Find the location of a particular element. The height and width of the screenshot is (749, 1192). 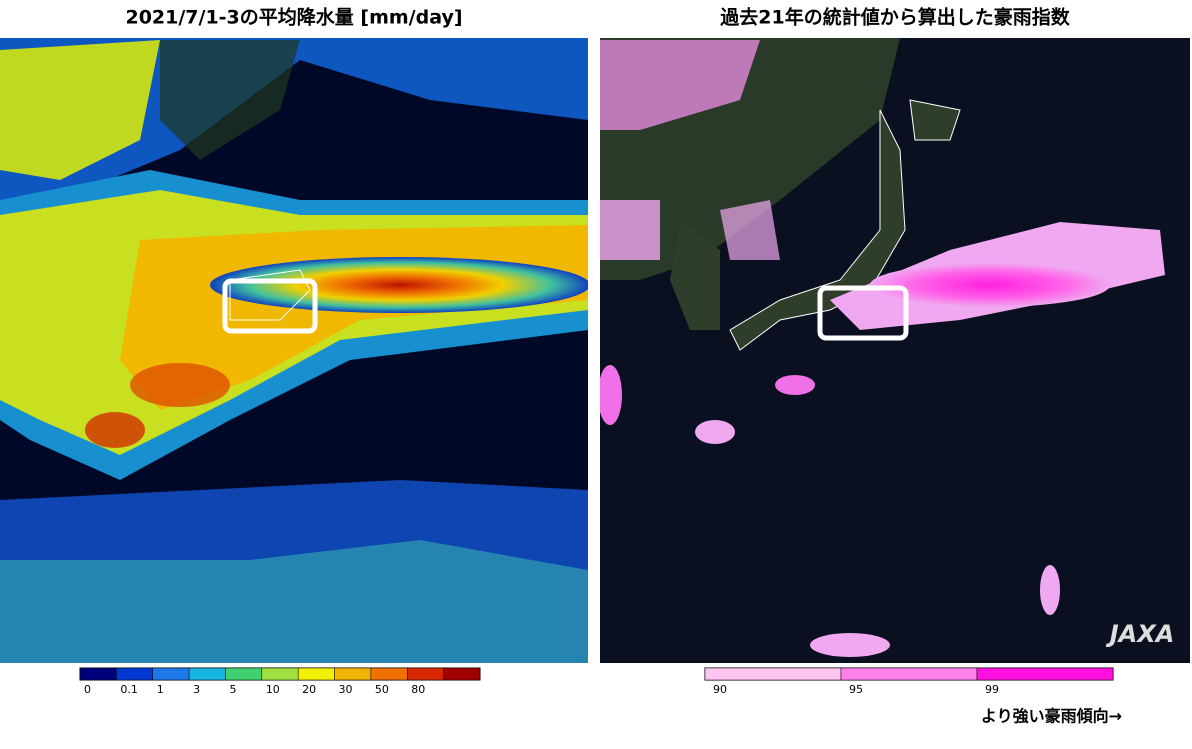

colorbar-label: 90 is located at coordinates (720, 689).